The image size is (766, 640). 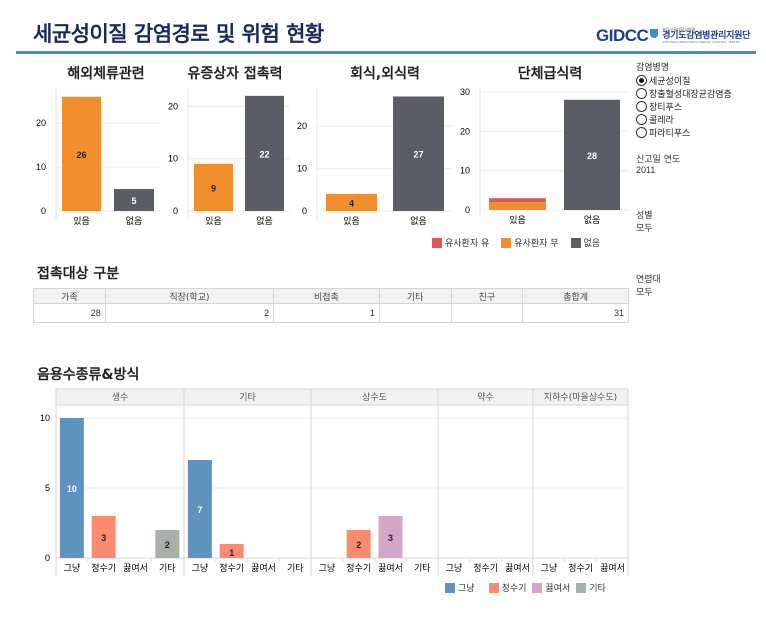 I want to click on cell-workplace: 2, so click(x=189, y=313).